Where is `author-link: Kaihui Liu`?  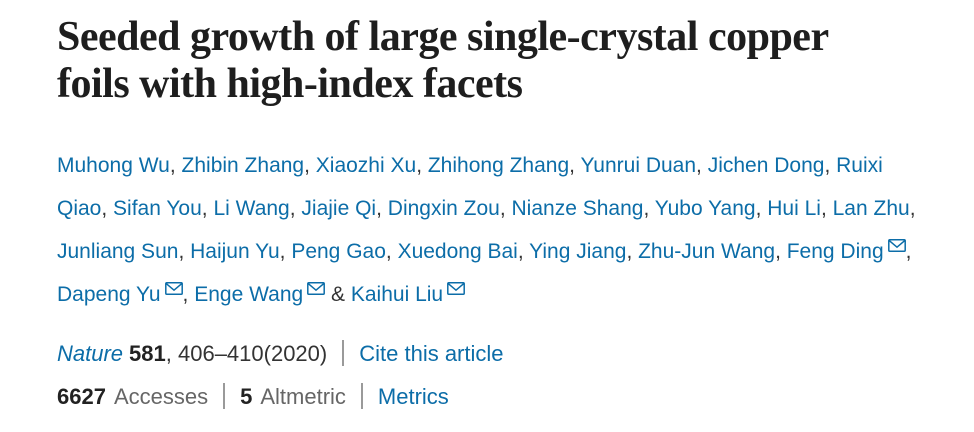
author-link: Kaihui Liu is located at coordinates (397, 295).